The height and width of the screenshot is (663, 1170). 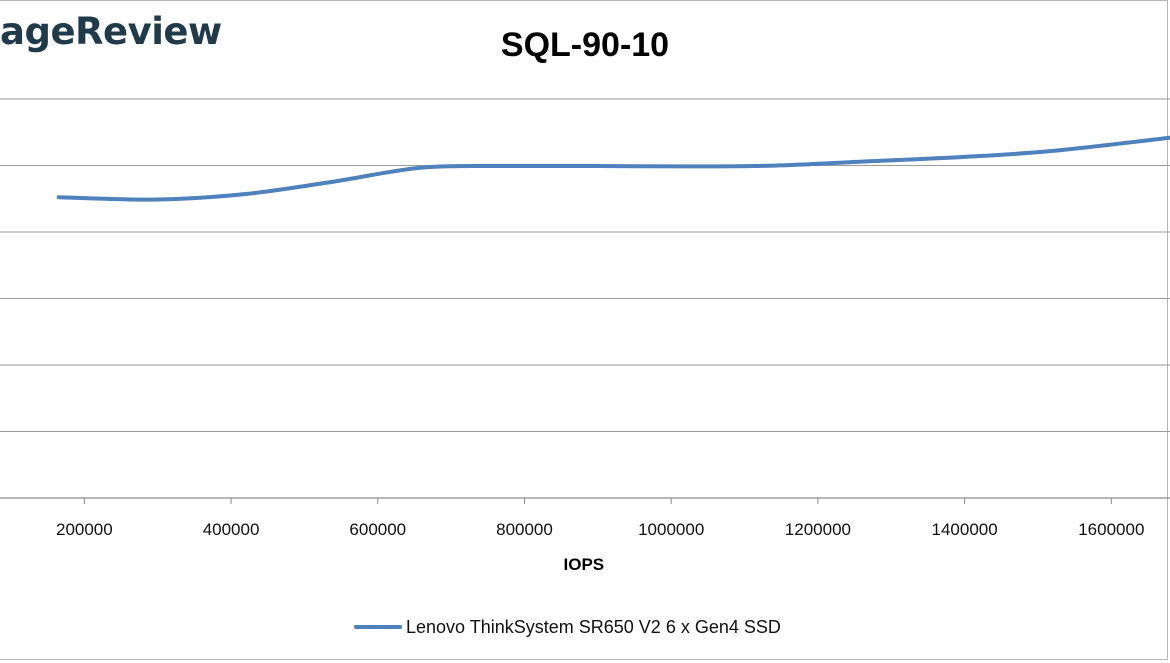 What do you see at coordinates (231, 529) in the screenshot?
I see `x-tick-label: 400000` at bounding box center [231, 529].